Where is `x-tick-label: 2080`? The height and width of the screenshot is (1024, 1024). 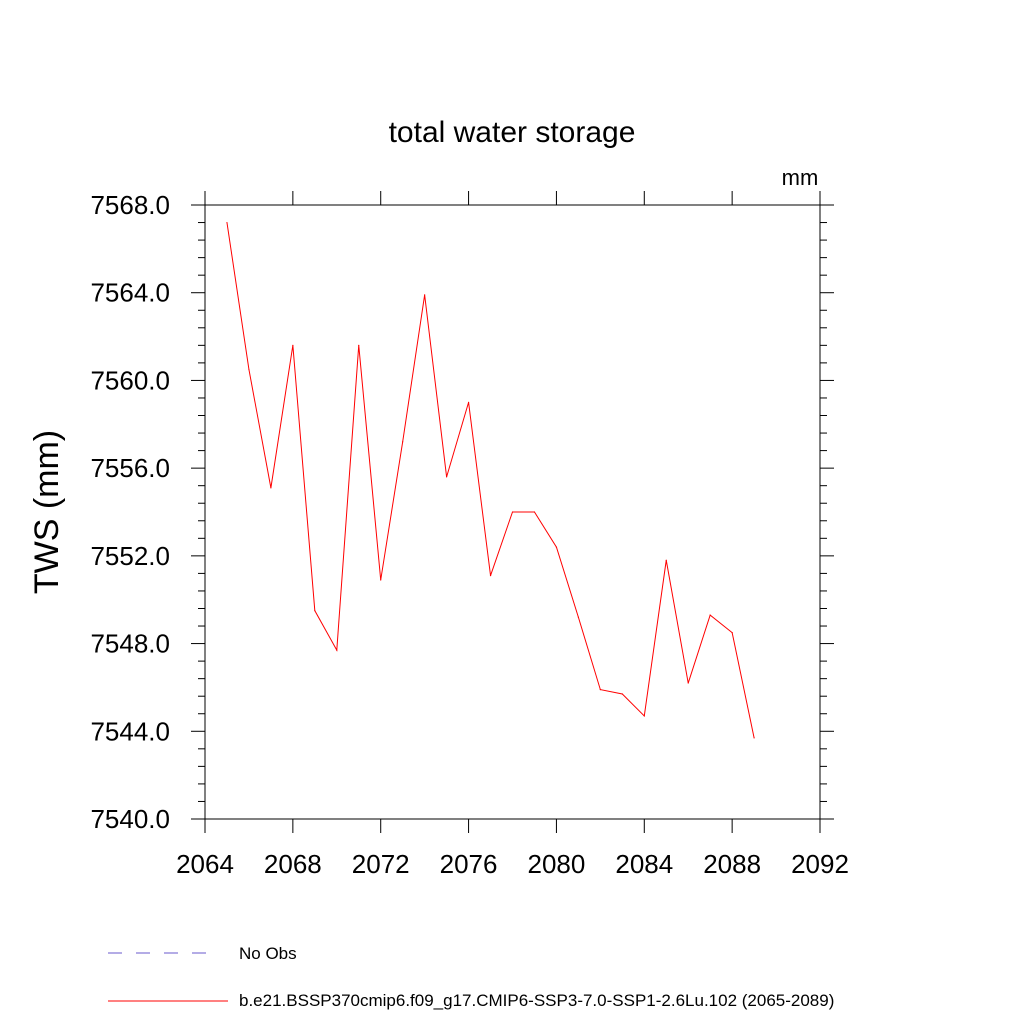
x-tick-label: 2080 is located at coordinates (557, 864).